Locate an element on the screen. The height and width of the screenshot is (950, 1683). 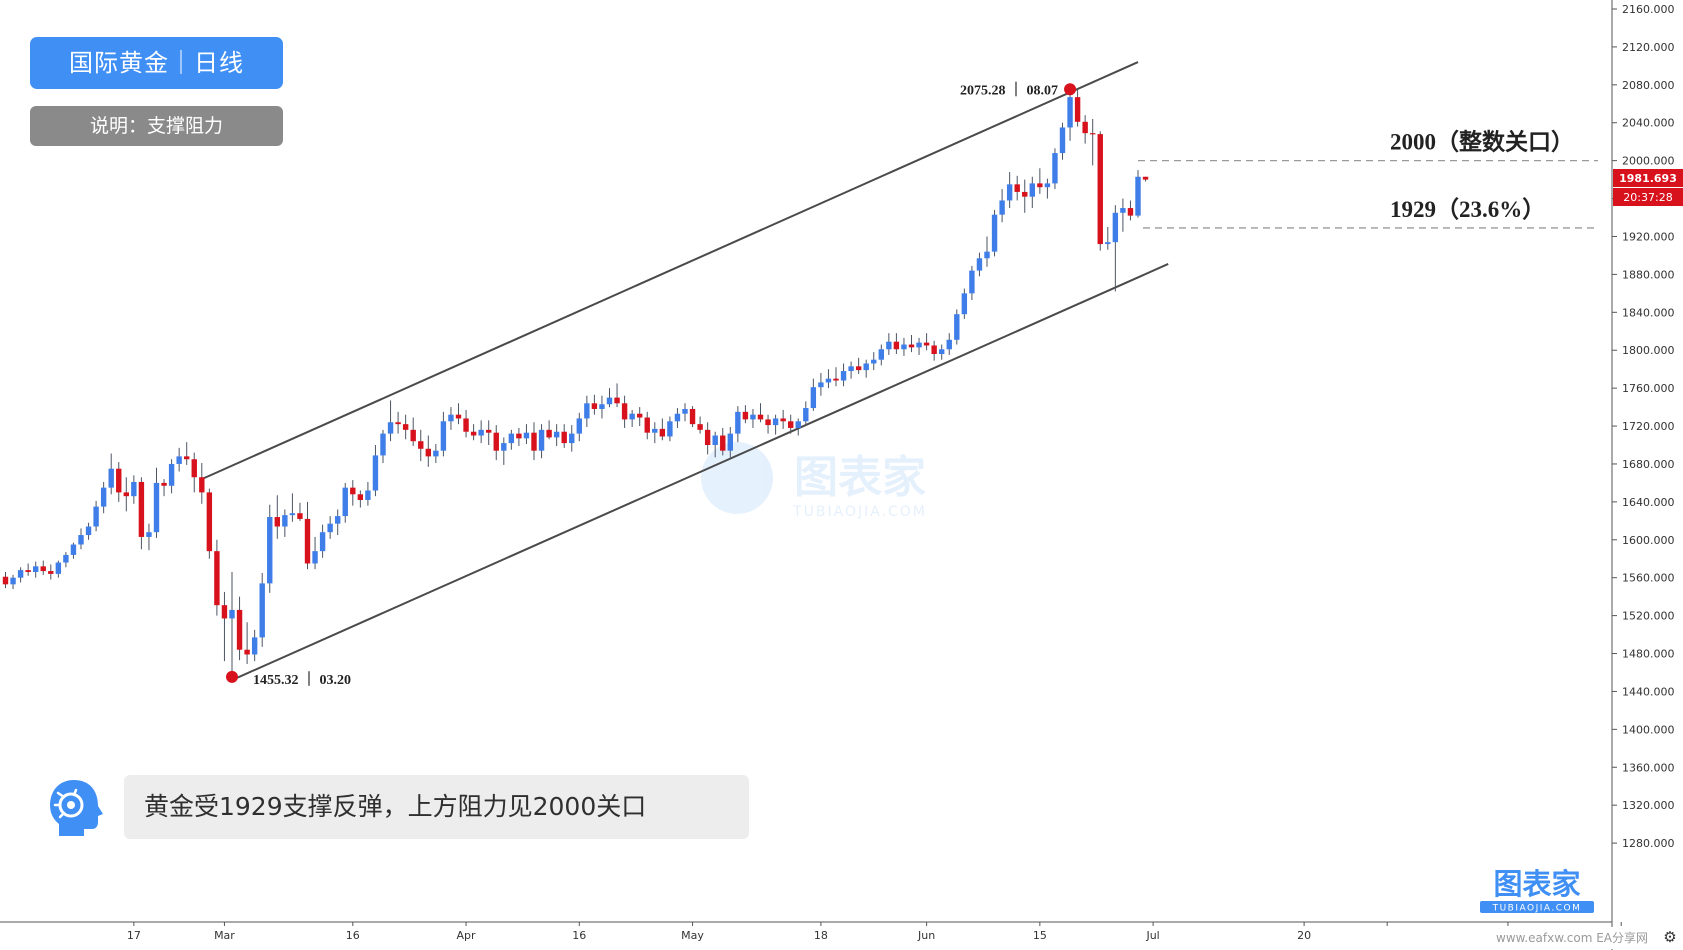
gear-icon: ⚙ is located at coordinates (1670, 937).